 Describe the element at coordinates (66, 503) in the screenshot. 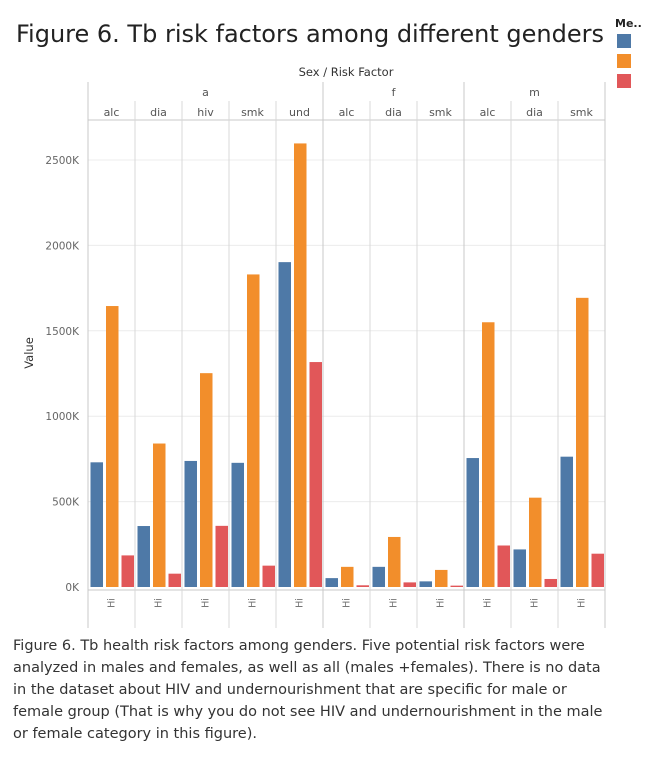

I see `y-tick-label: 500K` at that location.